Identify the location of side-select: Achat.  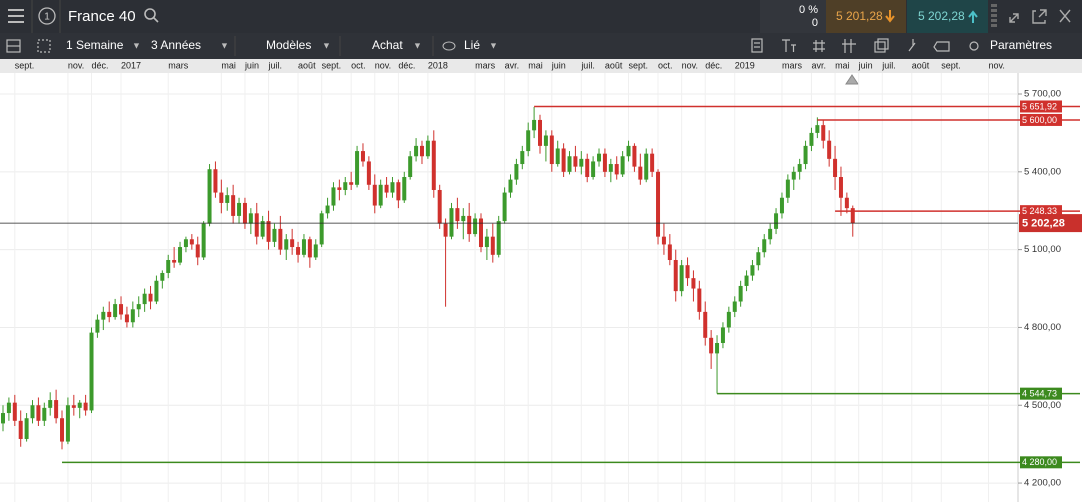
(387, 45).